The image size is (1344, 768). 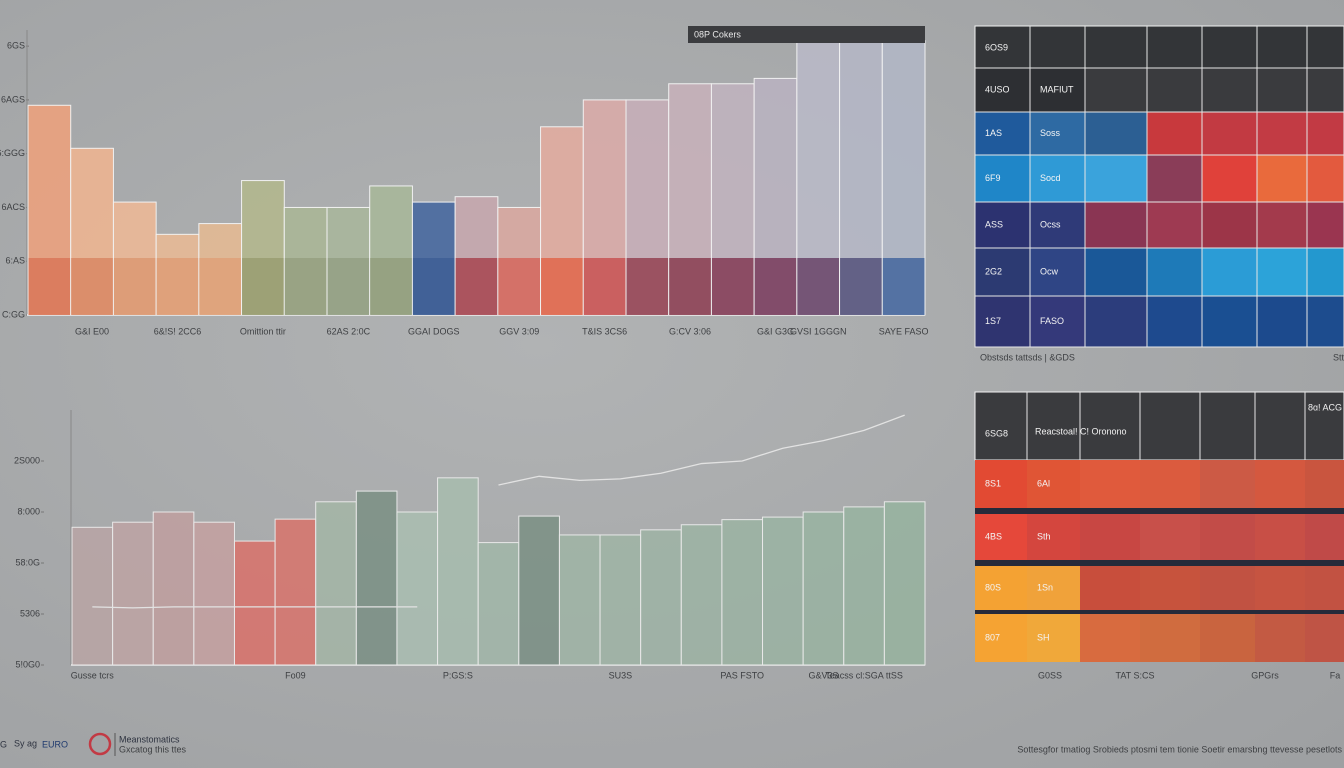 I want to click on row-sublabel: Ocss, so click(x=1050, y=224).